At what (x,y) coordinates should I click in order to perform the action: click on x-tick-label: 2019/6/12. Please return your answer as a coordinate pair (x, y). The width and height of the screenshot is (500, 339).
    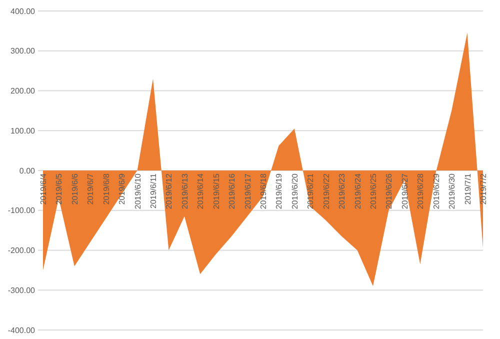
    Looking at the image, I should click on (169, 191).